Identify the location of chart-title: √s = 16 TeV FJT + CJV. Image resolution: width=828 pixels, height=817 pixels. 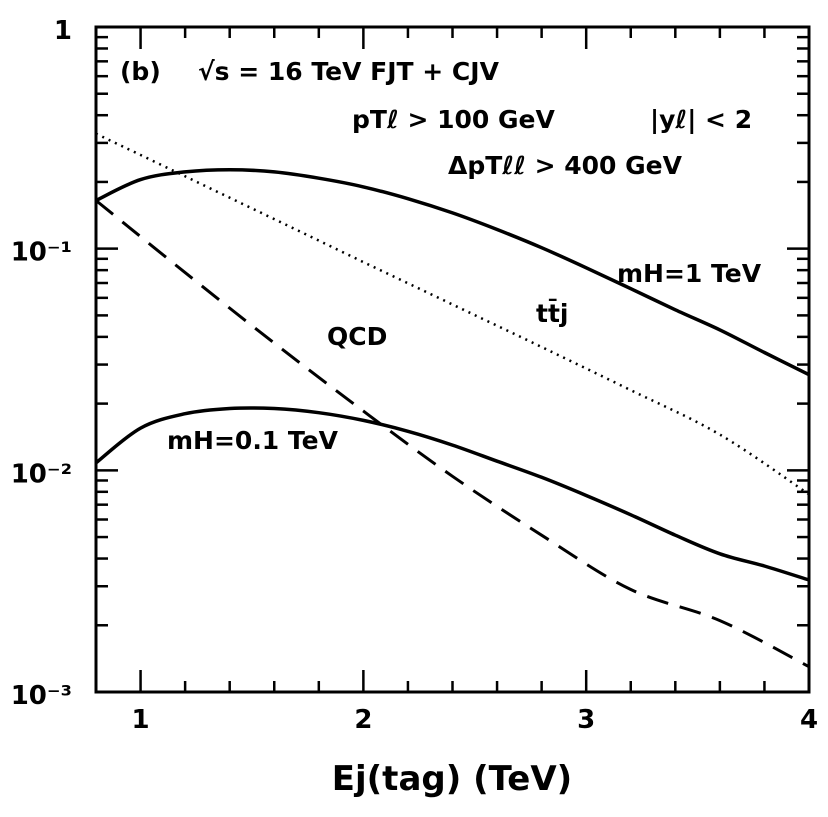
(349, 71).